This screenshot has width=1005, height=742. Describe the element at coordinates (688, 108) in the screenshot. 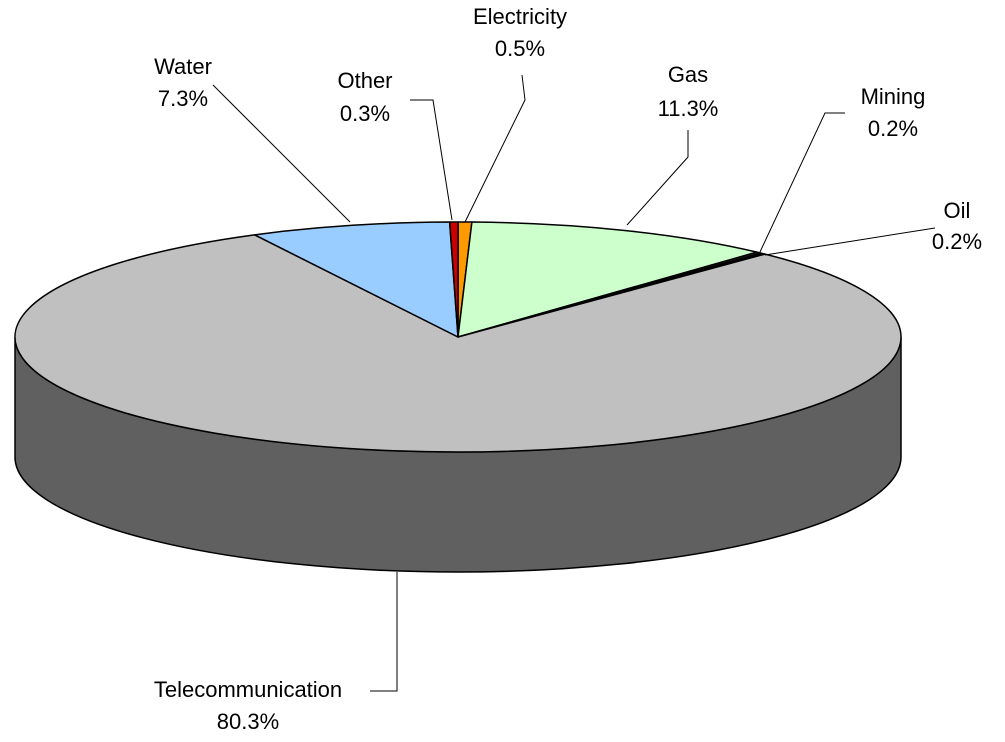

I see `slice-value: 11.3%` at that location.